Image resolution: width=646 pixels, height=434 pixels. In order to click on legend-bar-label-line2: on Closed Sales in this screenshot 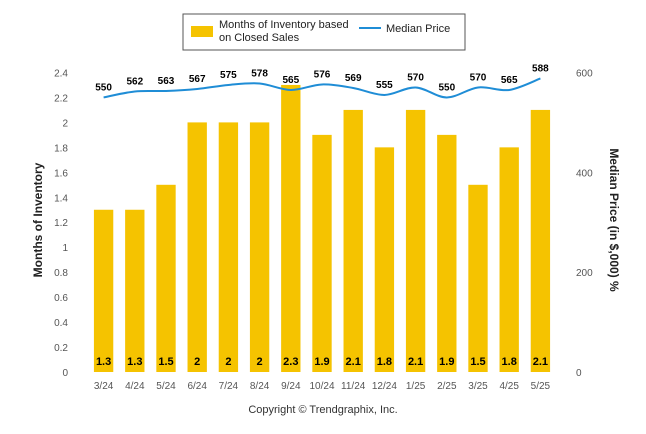, I will do `click(259, 38)`.